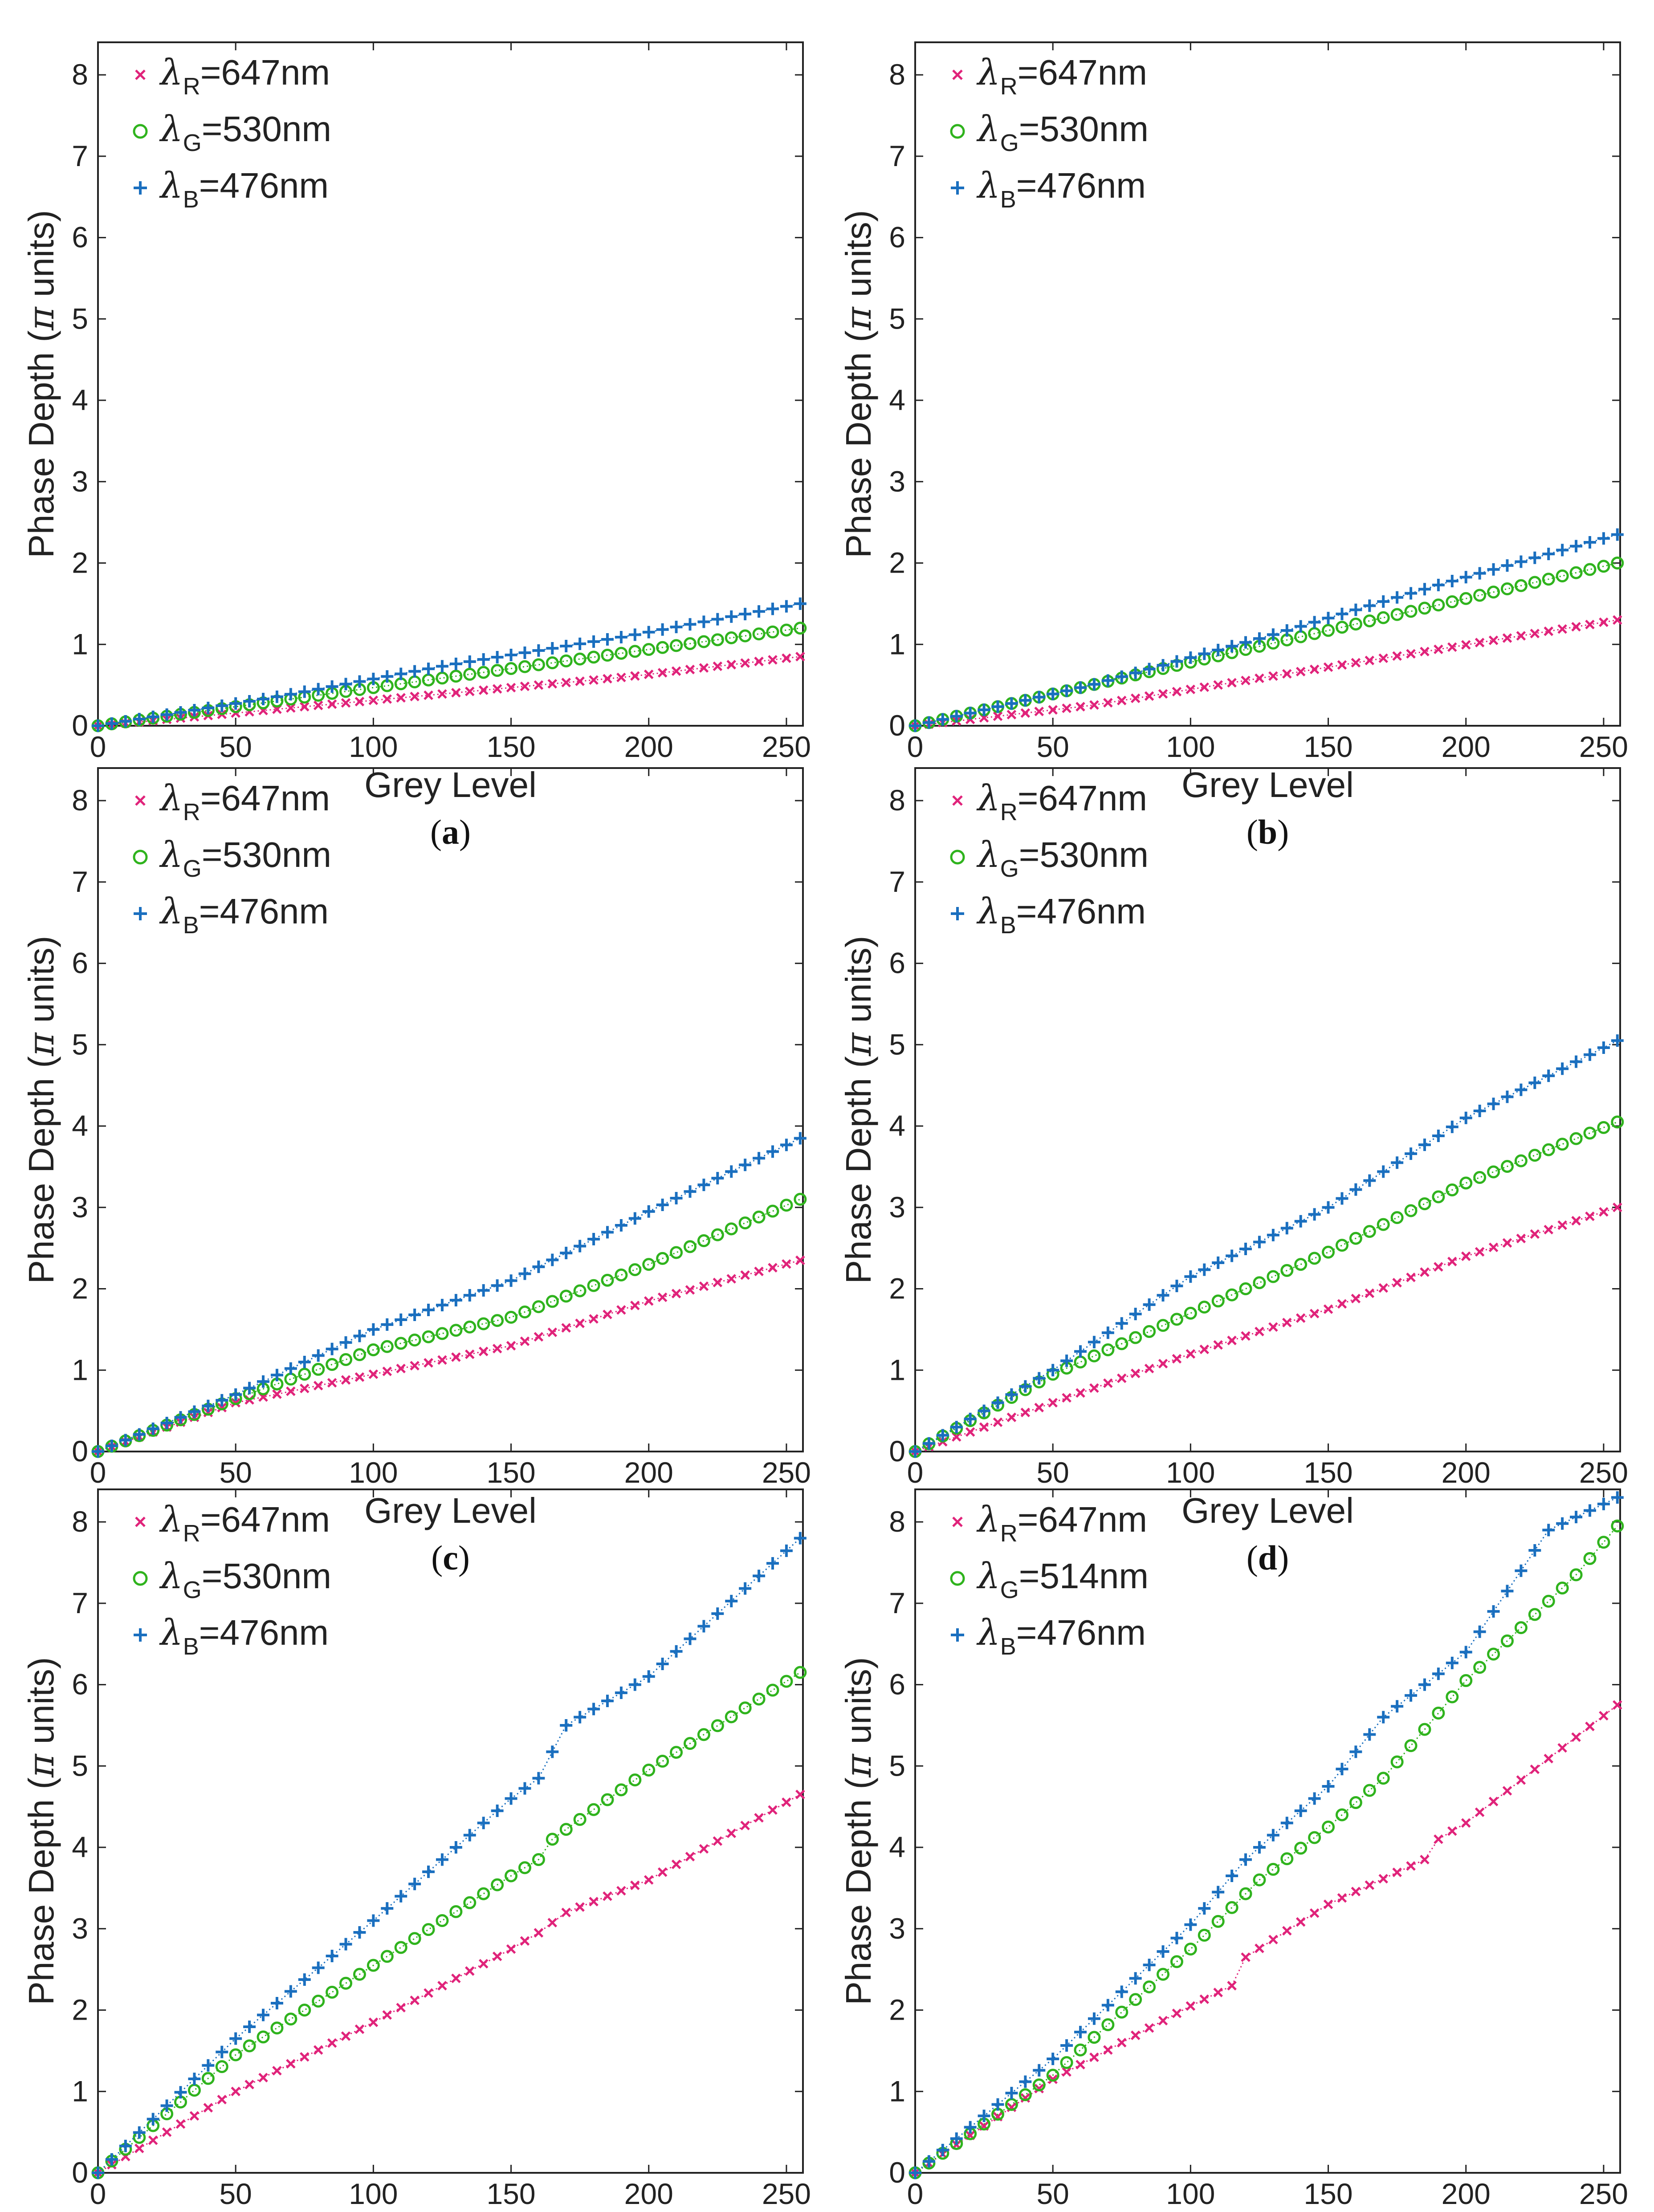  I want to click on x-tick-label: 0, so click(915, 1472).